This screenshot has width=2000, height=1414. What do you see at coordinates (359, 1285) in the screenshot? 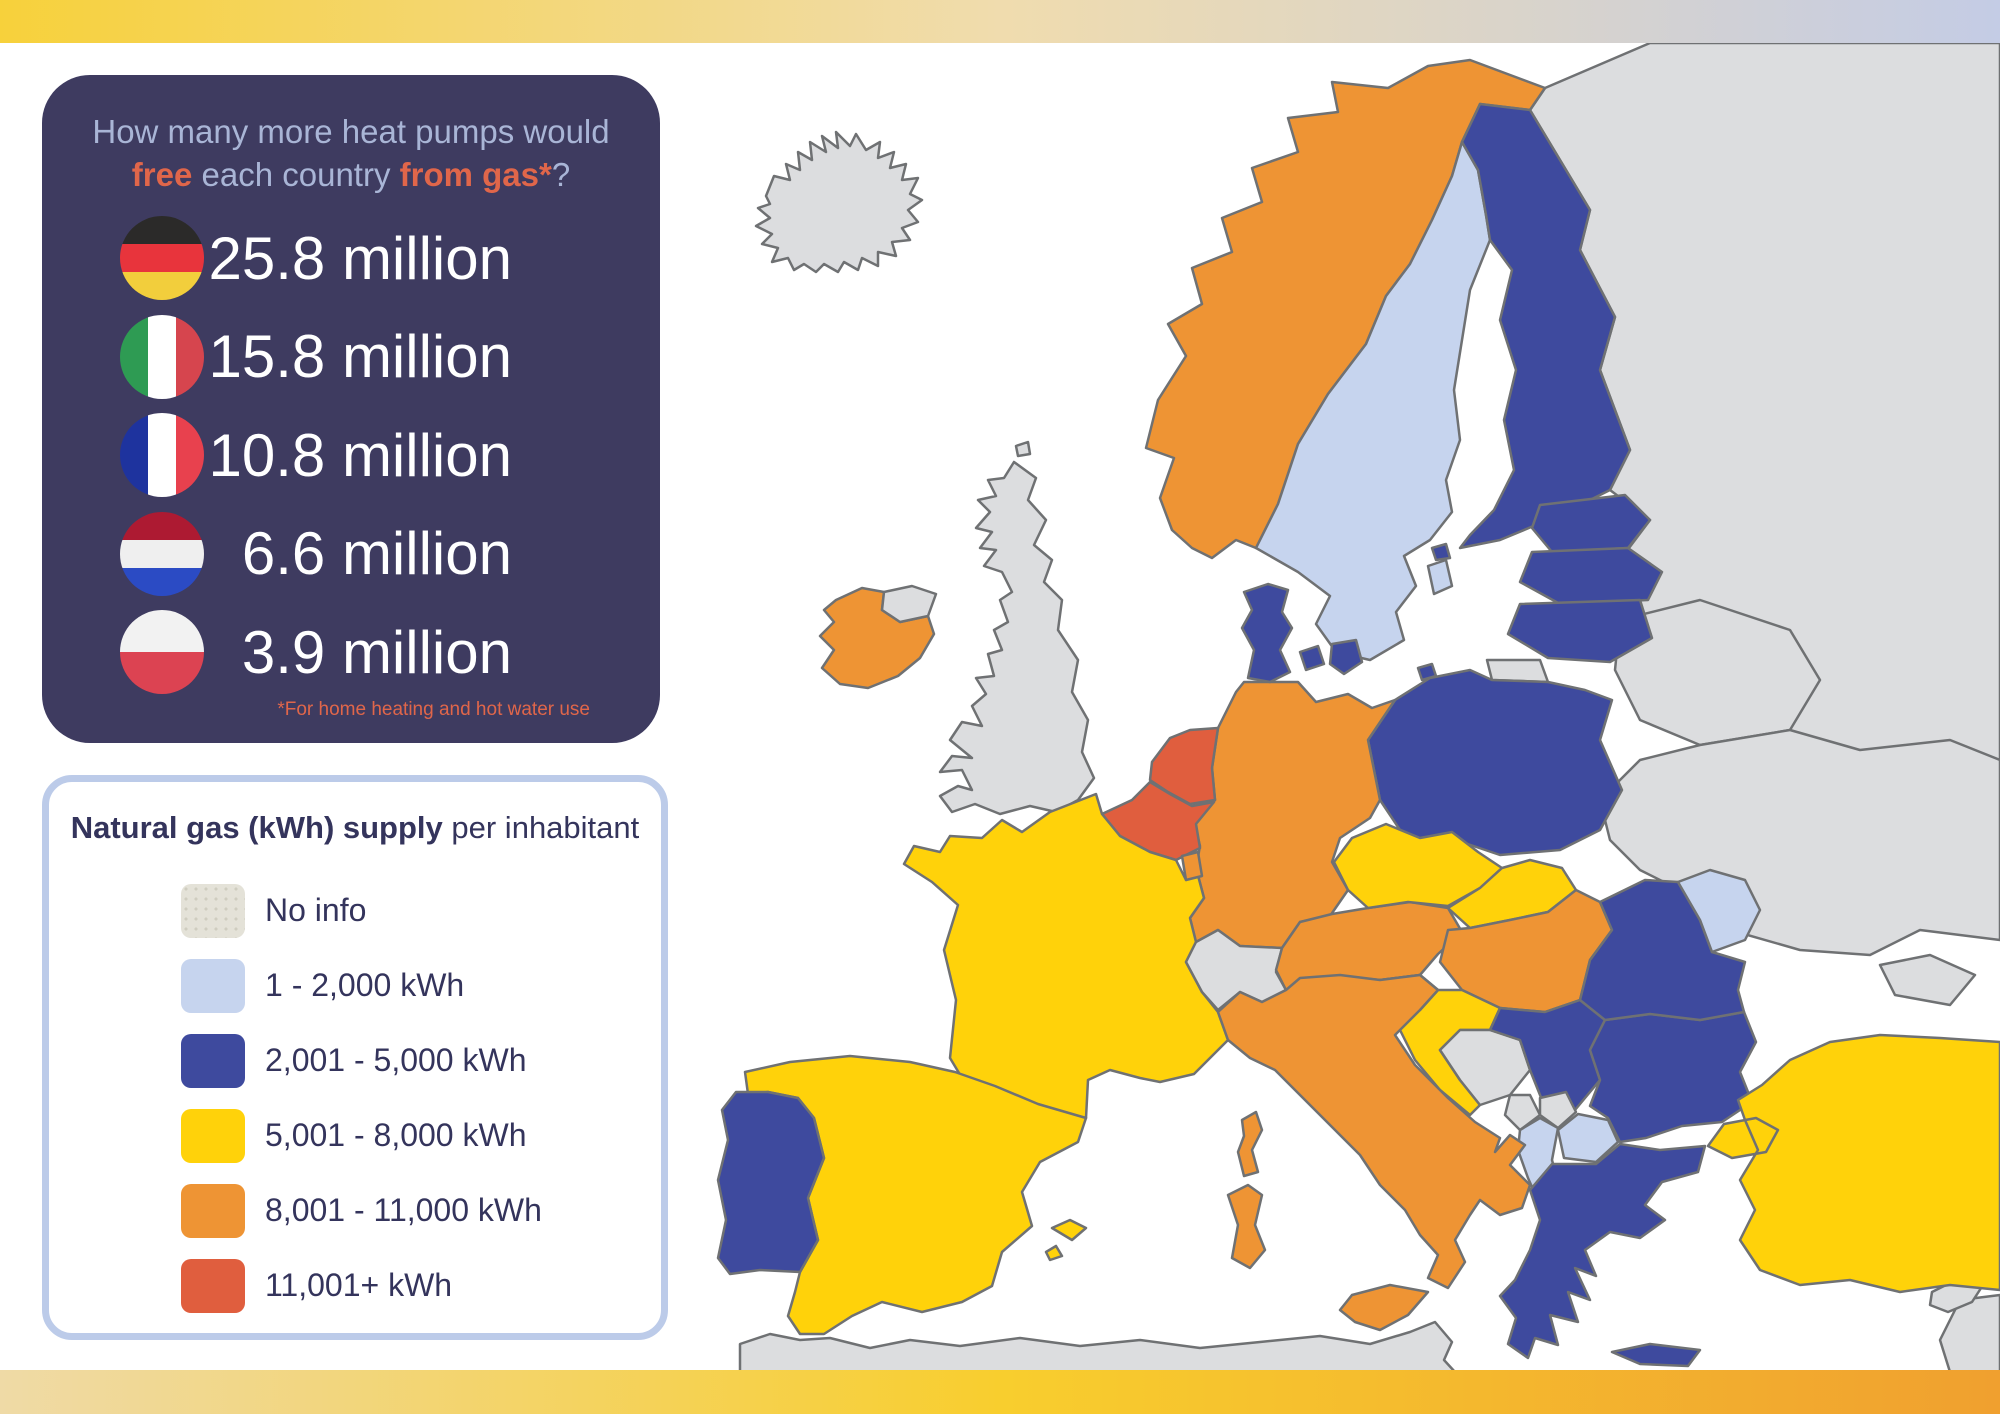
I see `legend-label: 11,001+ kWh` at bounding box center [359, 1285].